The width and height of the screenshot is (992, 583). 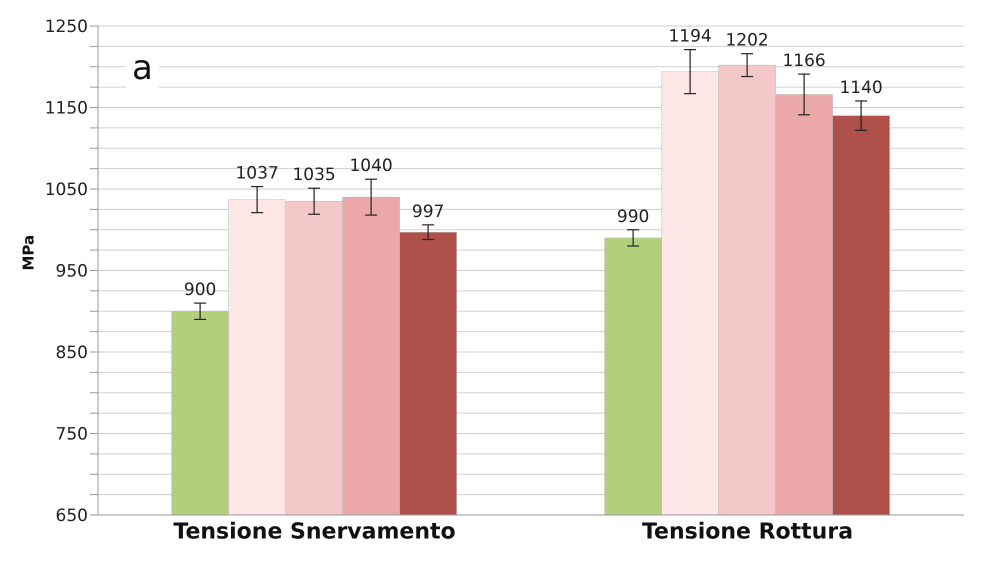 I want to click on data-label: 1037, so click(x=257, y=174).